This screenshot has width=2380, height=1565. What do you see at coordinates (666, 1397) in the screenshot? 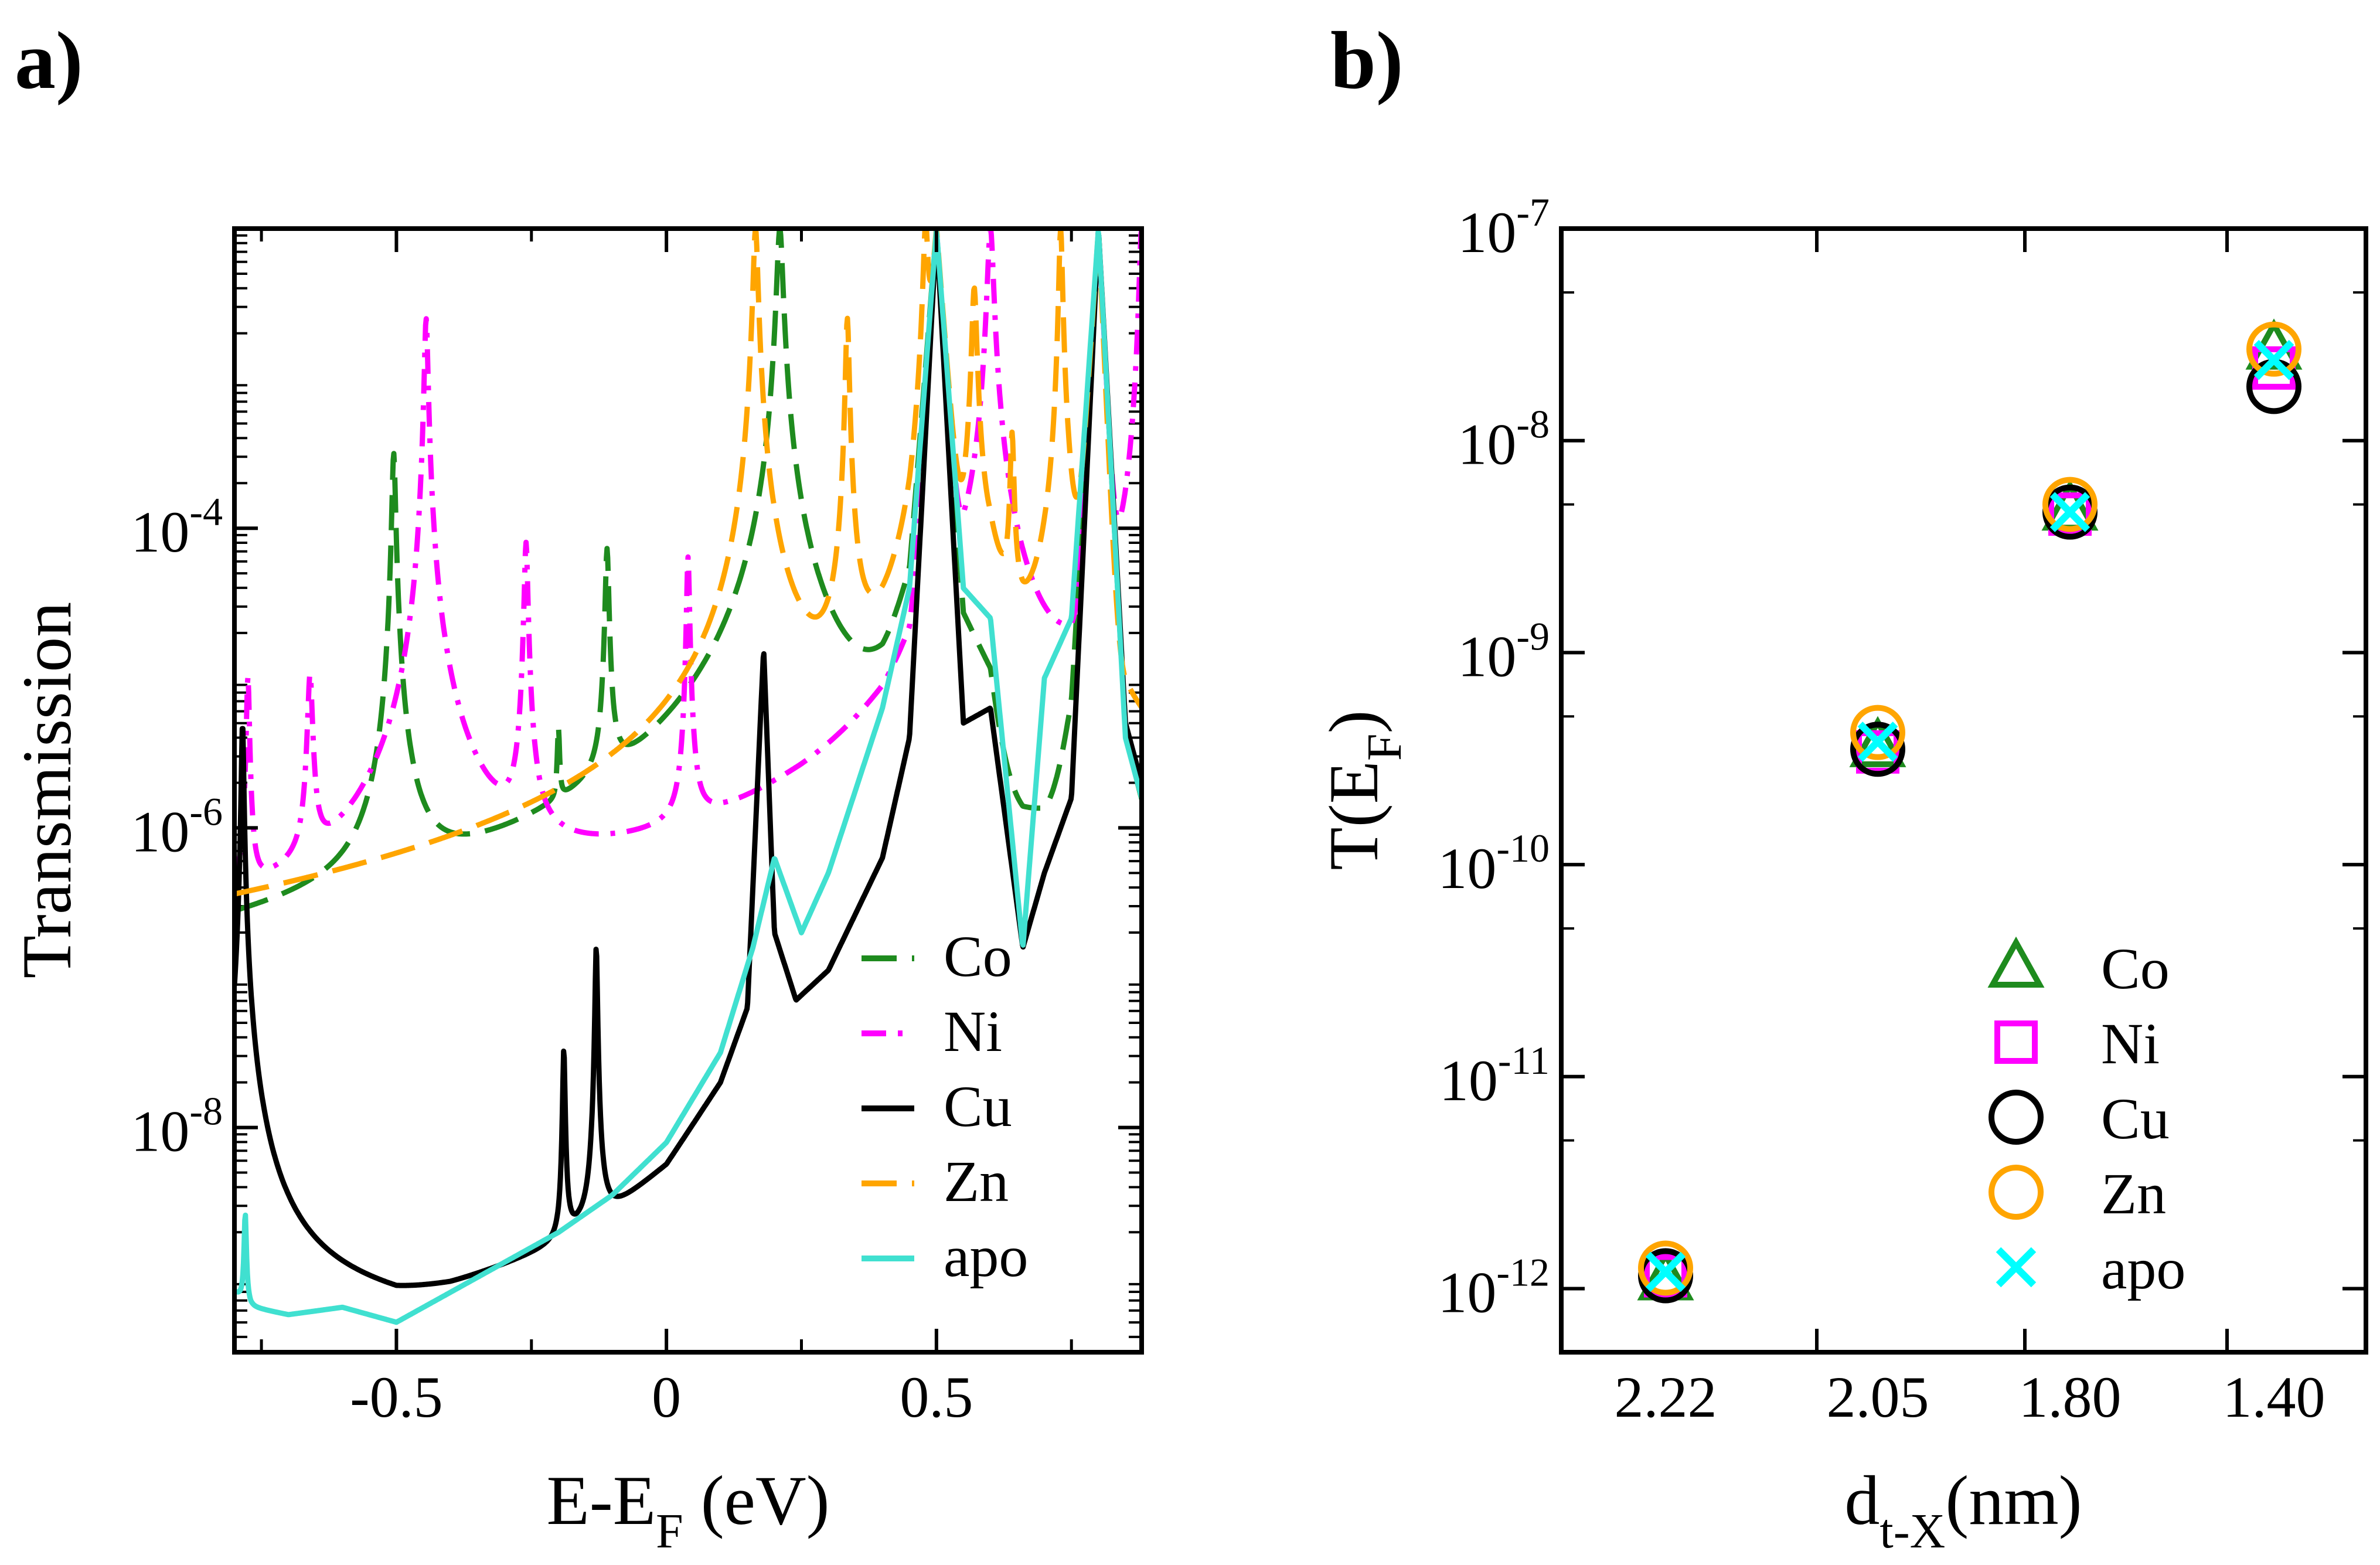
I see `x-tick-label: 0` at bounding box center [666, 1397].